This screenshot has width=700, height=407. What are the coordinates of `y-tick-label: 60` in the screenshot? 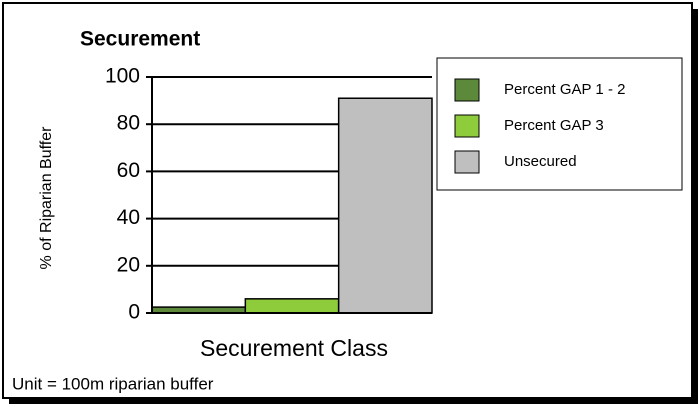 It's located at (128, 170).